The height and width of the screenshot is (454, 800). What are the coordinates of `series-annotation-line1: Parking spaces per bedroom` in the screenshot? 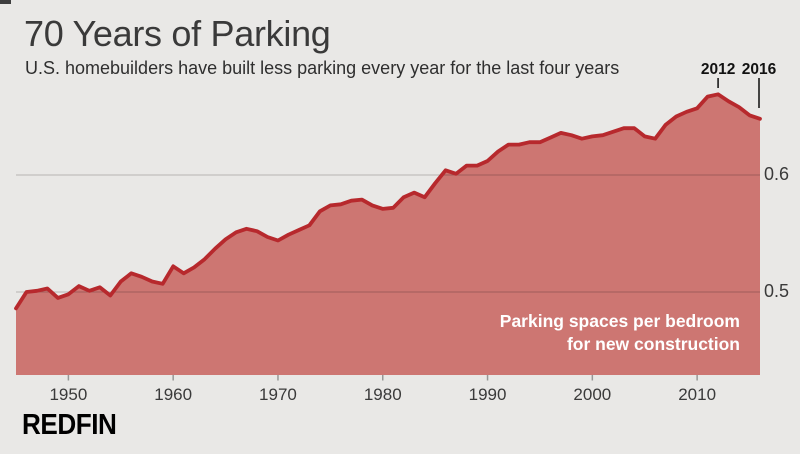 It's located at (619, 321).